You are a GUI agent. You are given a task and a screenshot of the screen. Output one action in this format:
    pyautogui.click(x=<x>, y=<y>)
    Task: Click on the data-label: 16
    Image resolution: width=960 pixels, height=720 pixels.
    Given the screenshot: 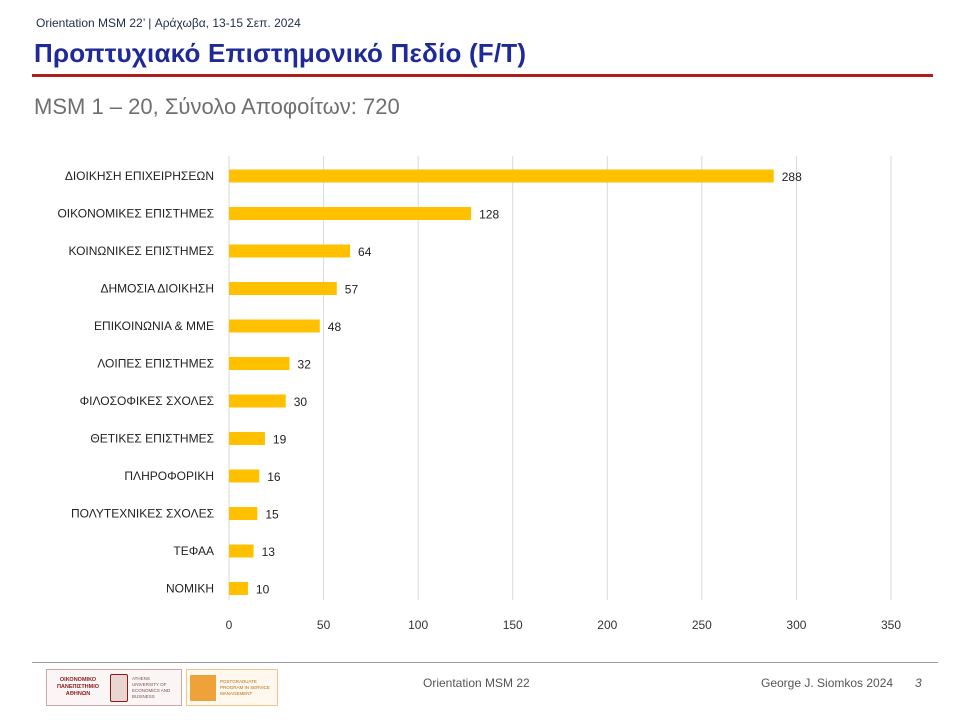 What is the action you would take?
    pyautogui.click(x=274, y=477)
    